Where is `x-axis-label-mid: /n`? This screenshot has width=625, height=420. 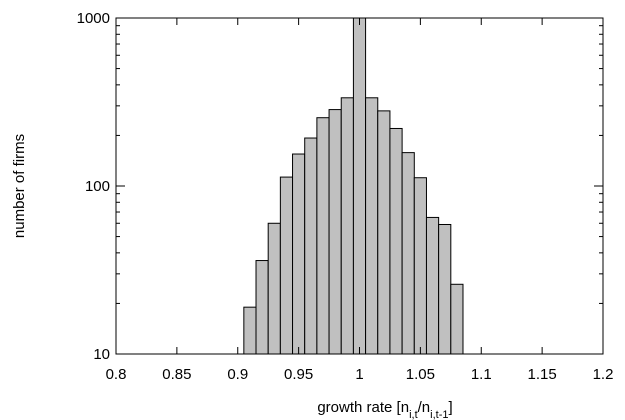
x-axis-label-mid: /n is located at coordinates (424, 407).